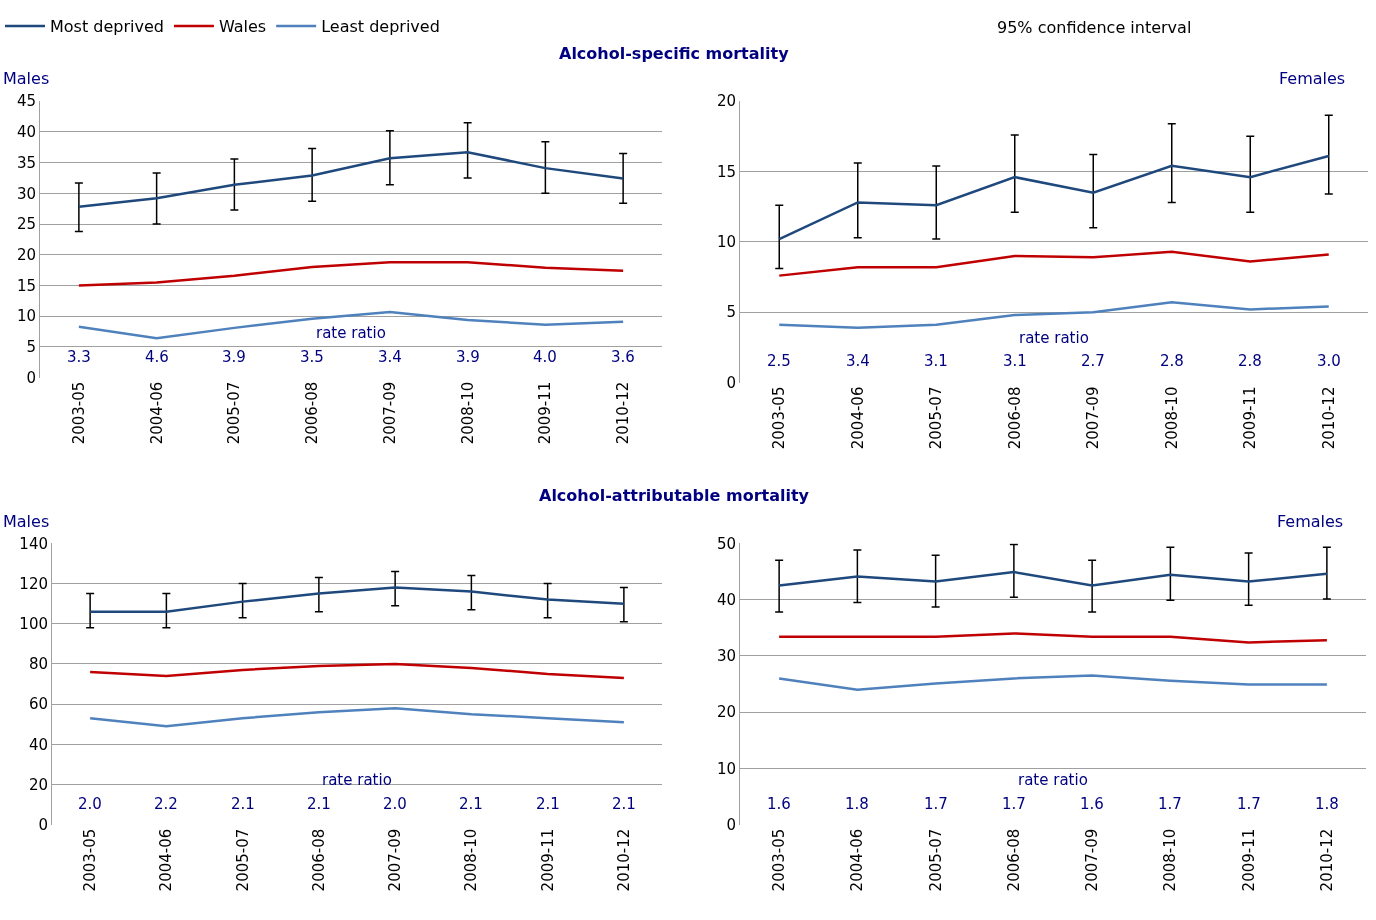  What do you see at coordinates (726, 656) in the screenshot?
I see `y-tick-label: 30` at bounding box center [726, 656].